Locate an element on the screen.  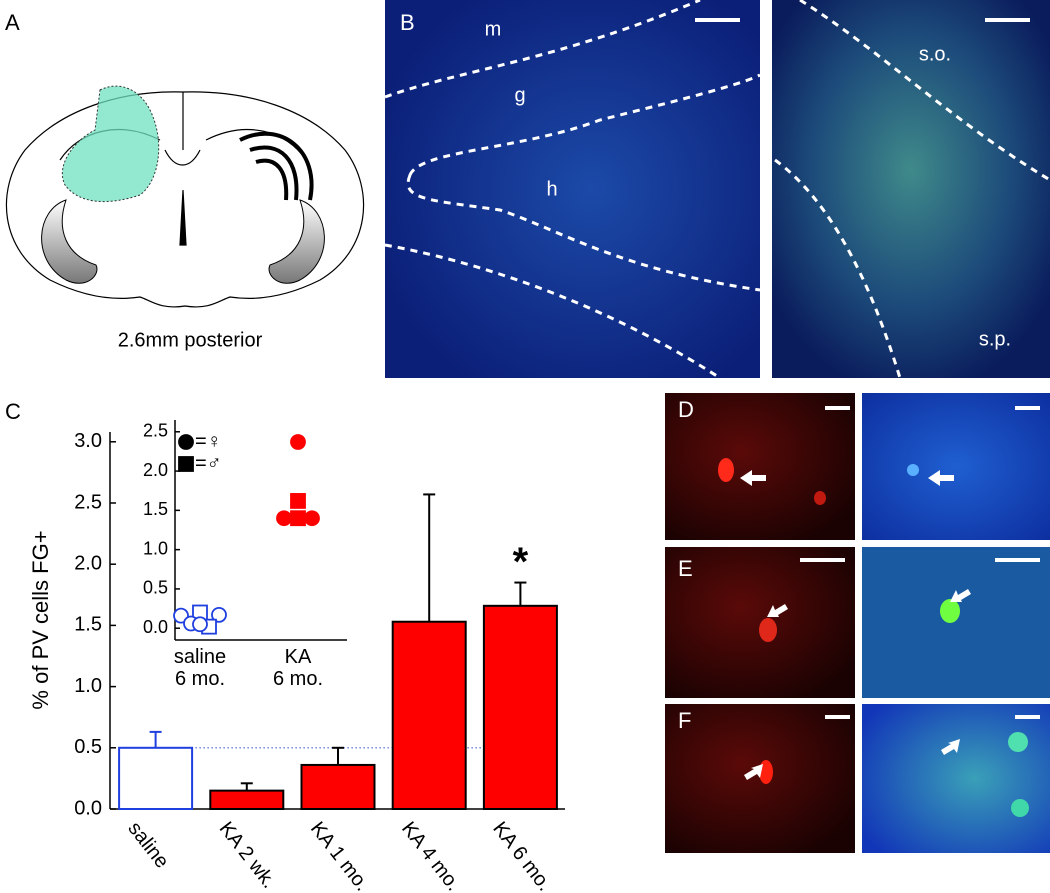
inset-y-tick-label: 2.5 is located at coordinates (155, 431).